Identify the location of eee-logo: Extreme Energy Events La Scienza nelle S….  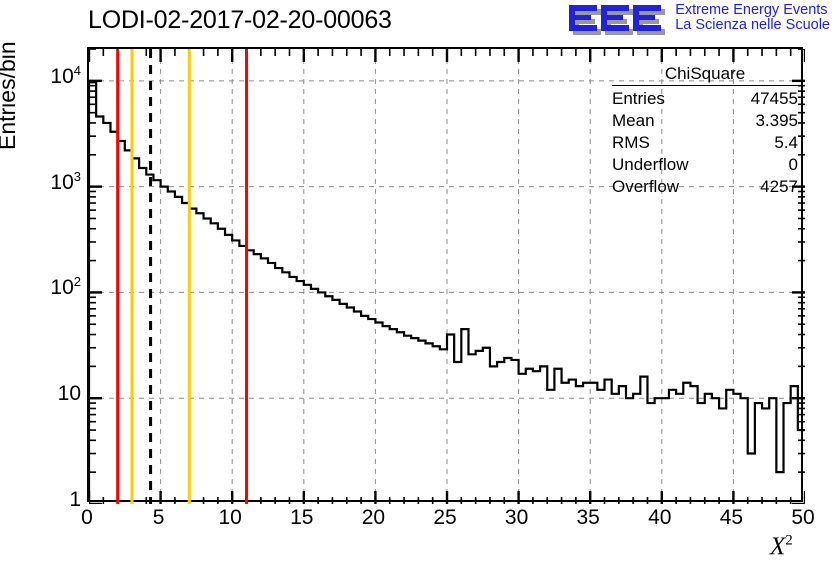
(697, 21).